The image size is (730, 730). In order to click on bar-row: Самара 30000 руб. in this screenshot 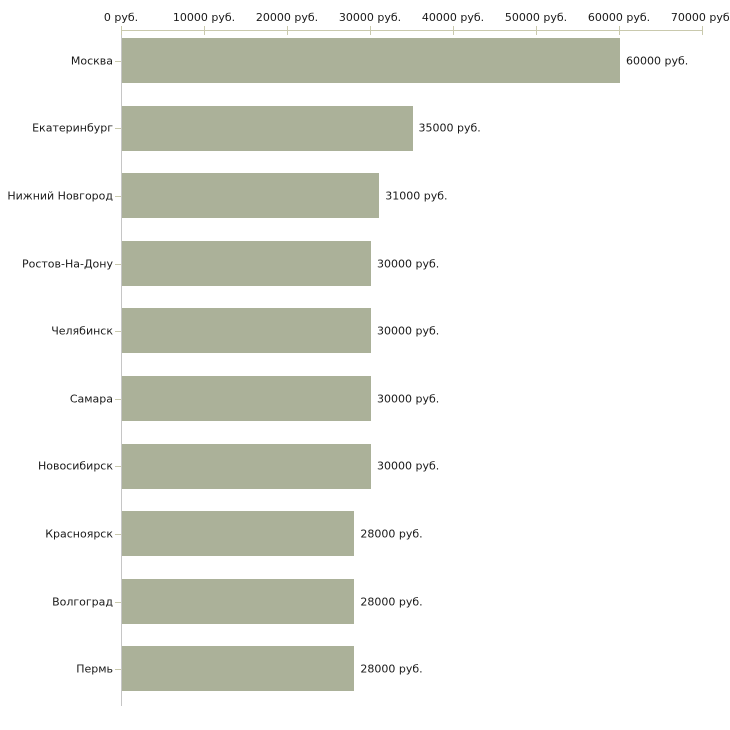, I will do `click(365, 399)`.